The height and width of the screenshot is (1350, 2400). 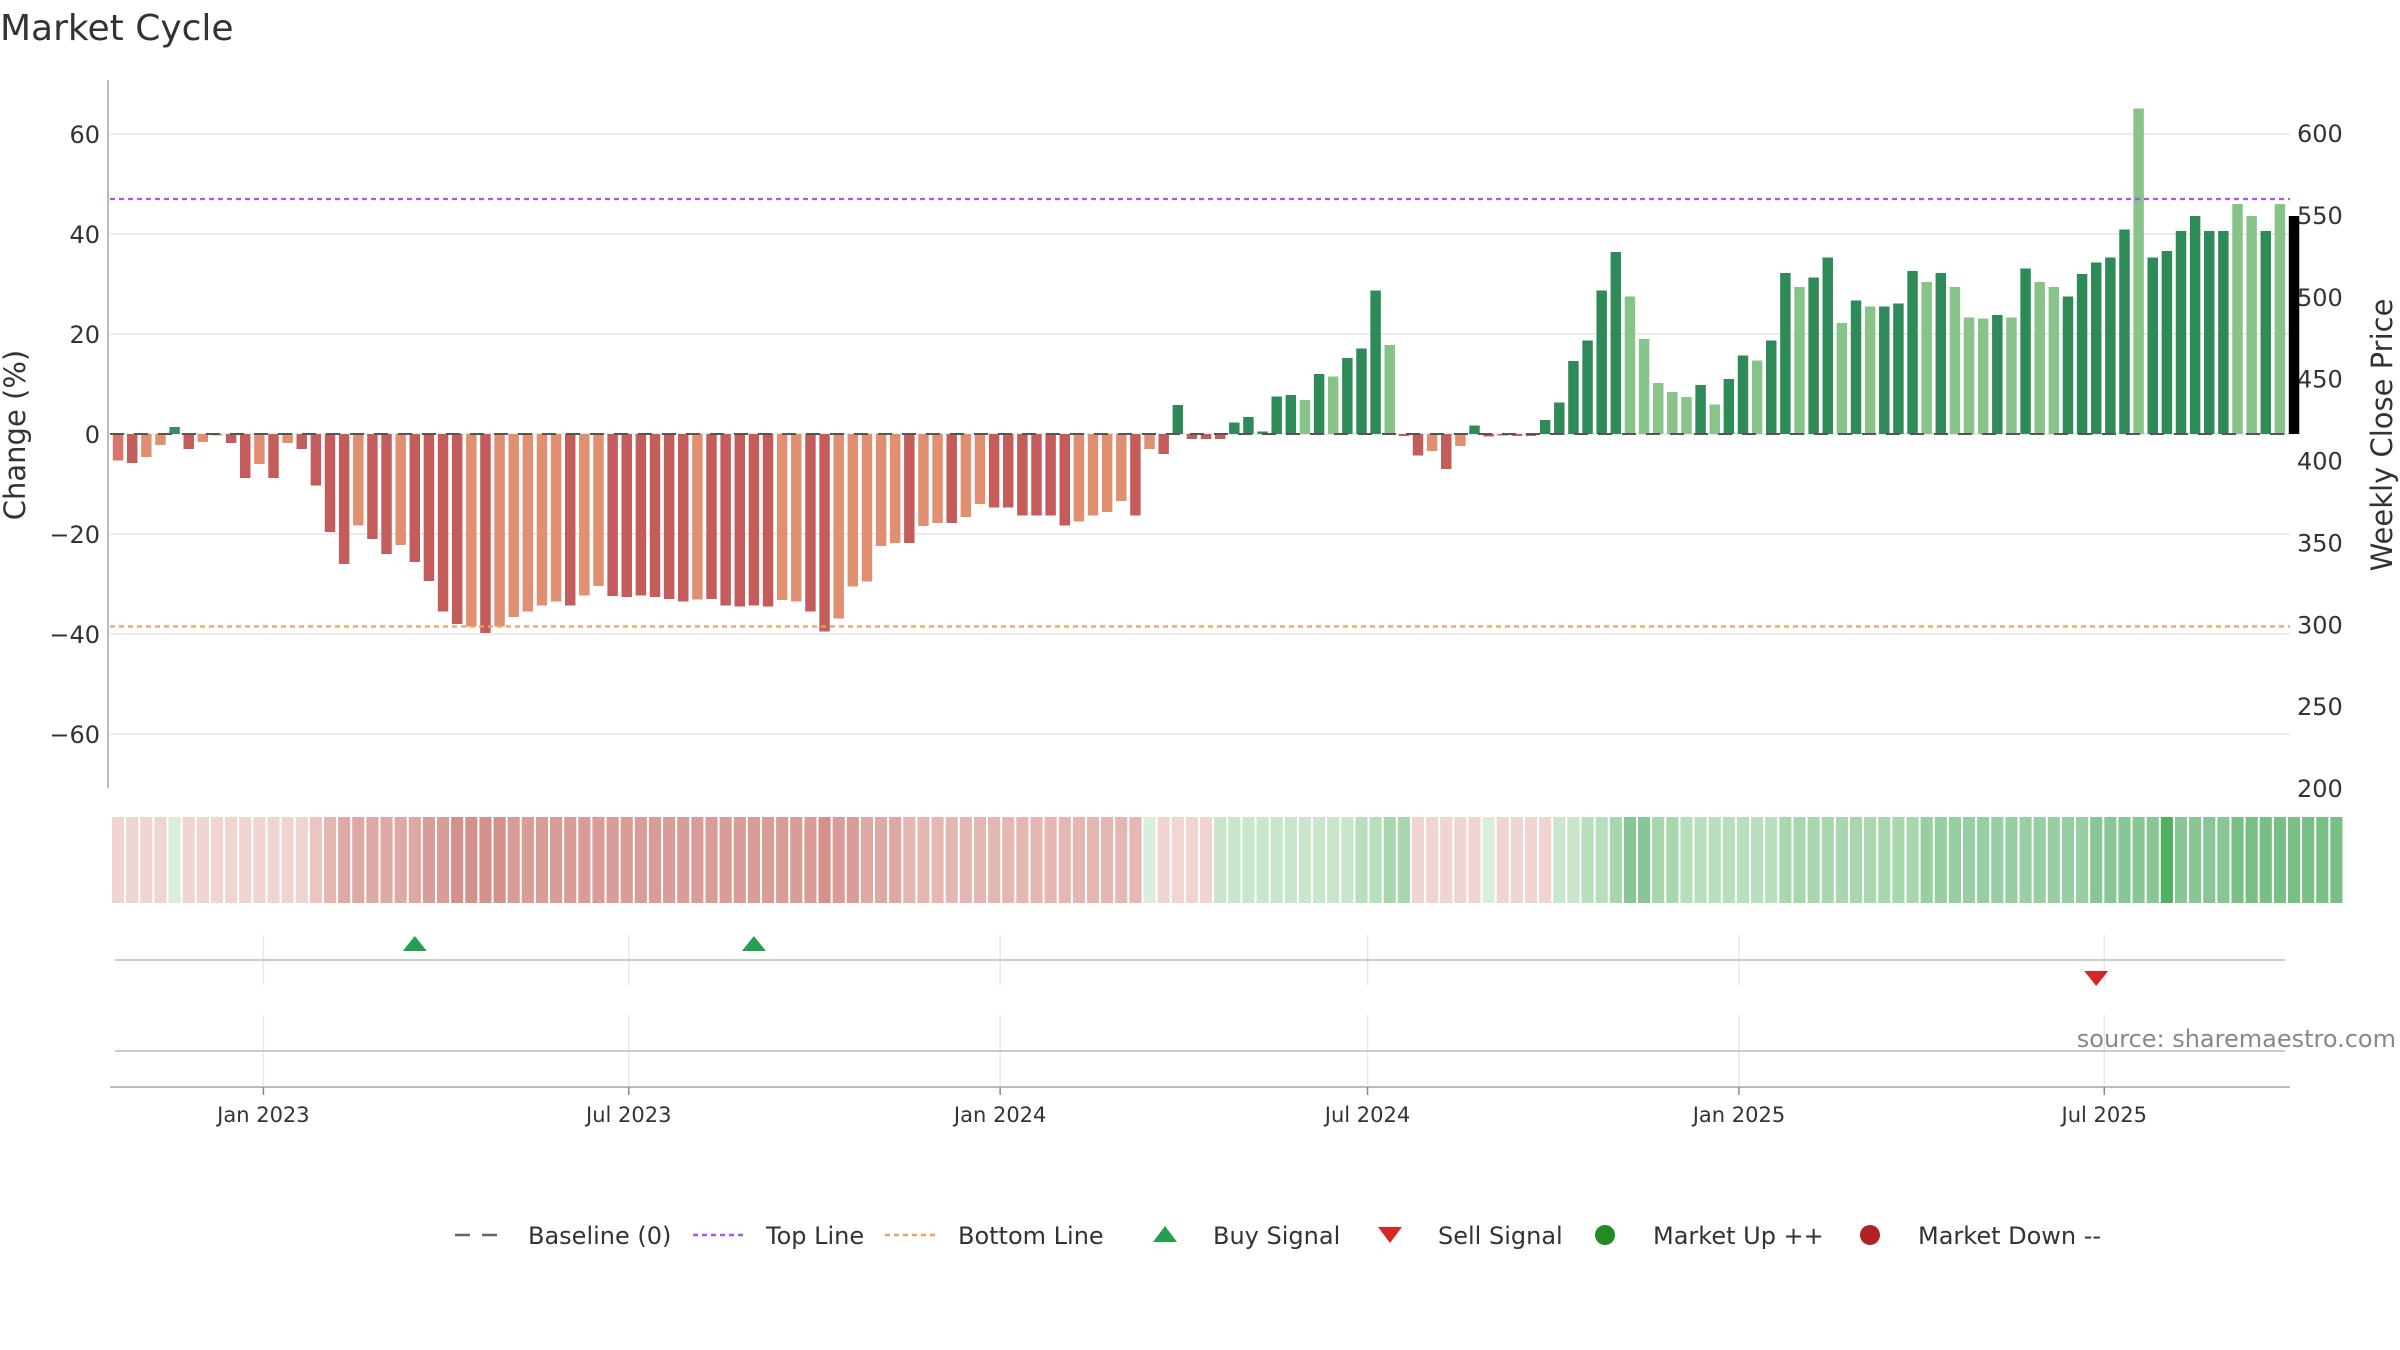 I want to click on legend-label: Bottom Line, so click(x=1031, y=1236).